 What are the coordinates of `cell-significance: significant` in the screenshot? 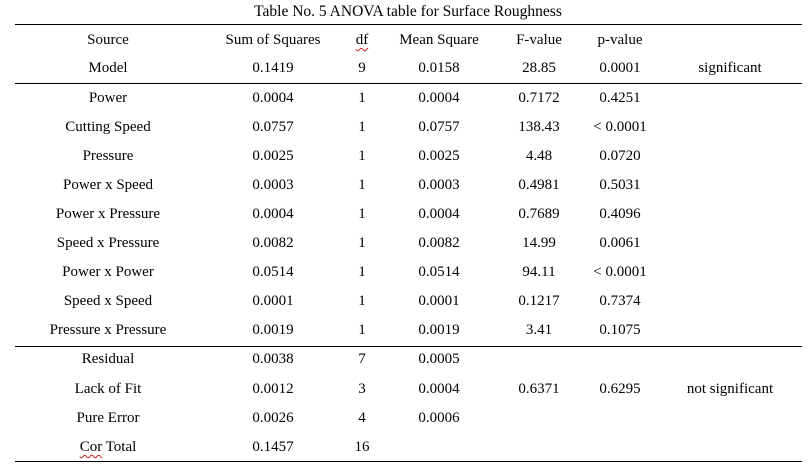 It's located at (730, 68).